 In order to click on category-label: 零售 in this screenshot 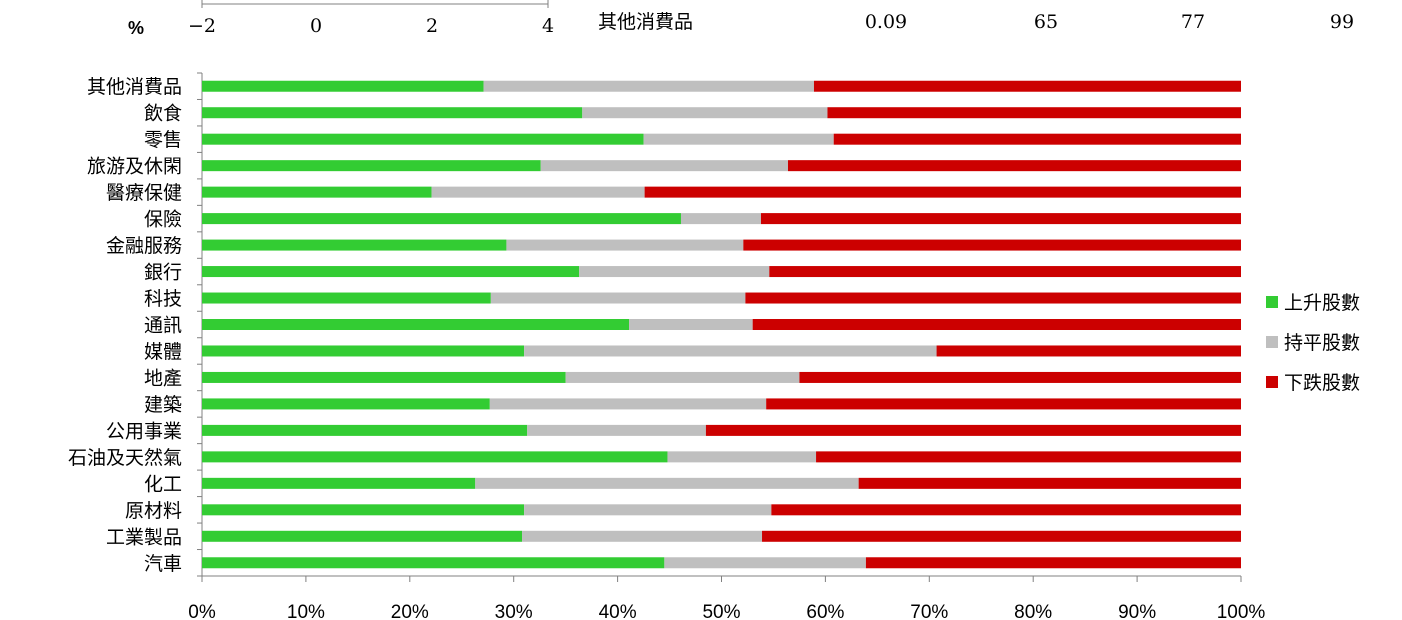, I will do `click(163, 140)`.